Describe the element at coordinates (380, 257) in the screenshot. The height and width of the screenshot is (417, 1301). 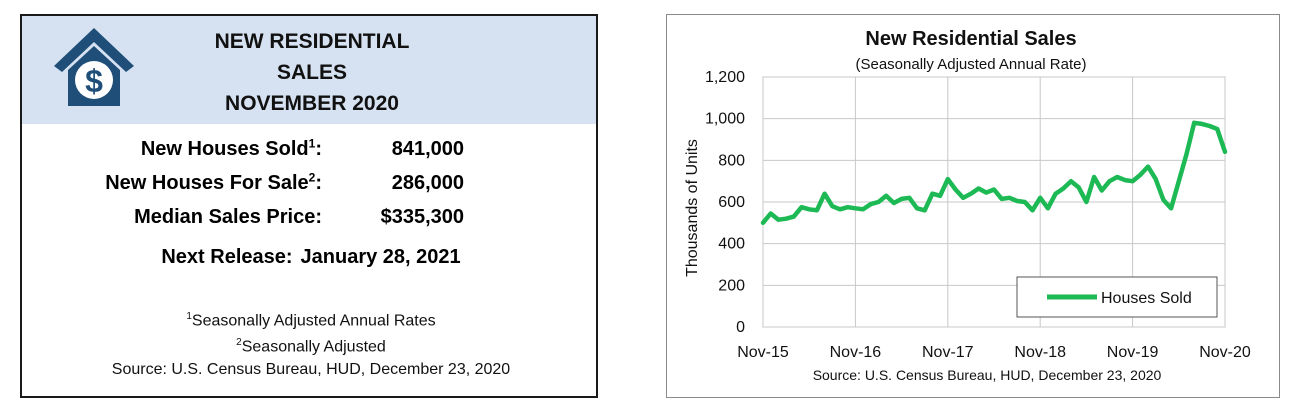
I see `next-release-date: January 28, 2021` at that location.